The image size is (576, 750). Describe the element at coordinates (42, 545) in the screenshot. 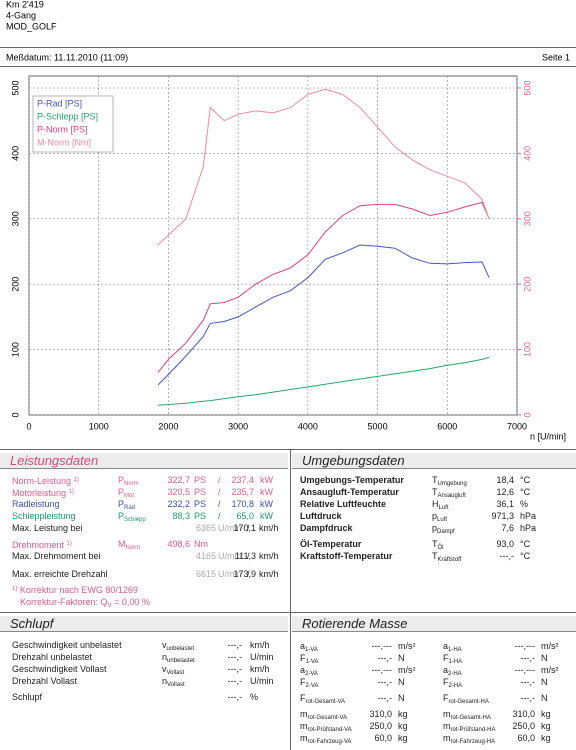

I see `row-label: Drehmoment 1)` at that location.